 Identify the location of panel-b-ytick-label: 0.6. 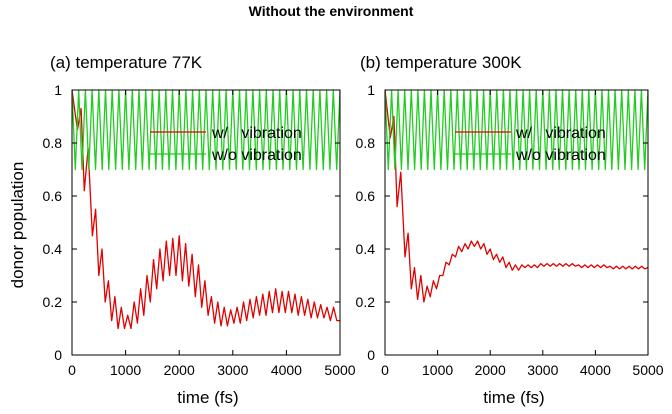
(366, 196).